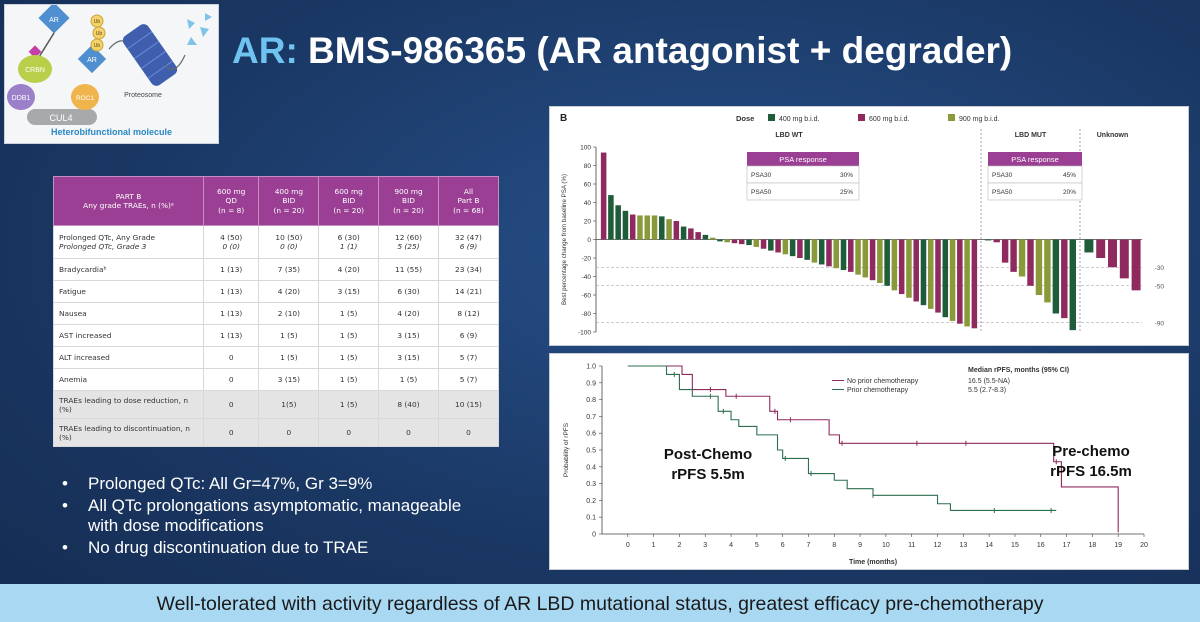 This screenshot has width=1200, height=622. I want to click on km-curve, so click(842, 438).